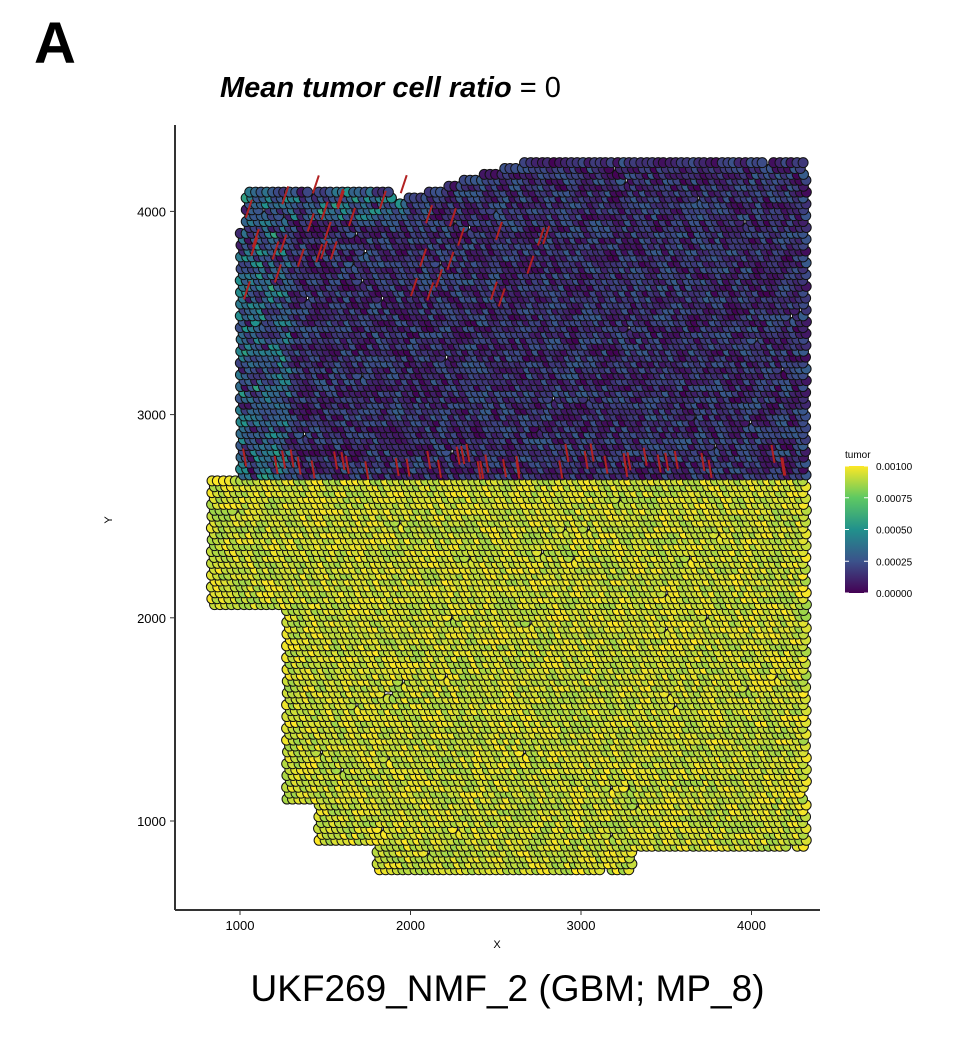 The height and width of the screenshot is (1041, 968). Describe the element at coordinates (581, 925) in the screenshot. I see `x-tick-label: 3000` at that location.